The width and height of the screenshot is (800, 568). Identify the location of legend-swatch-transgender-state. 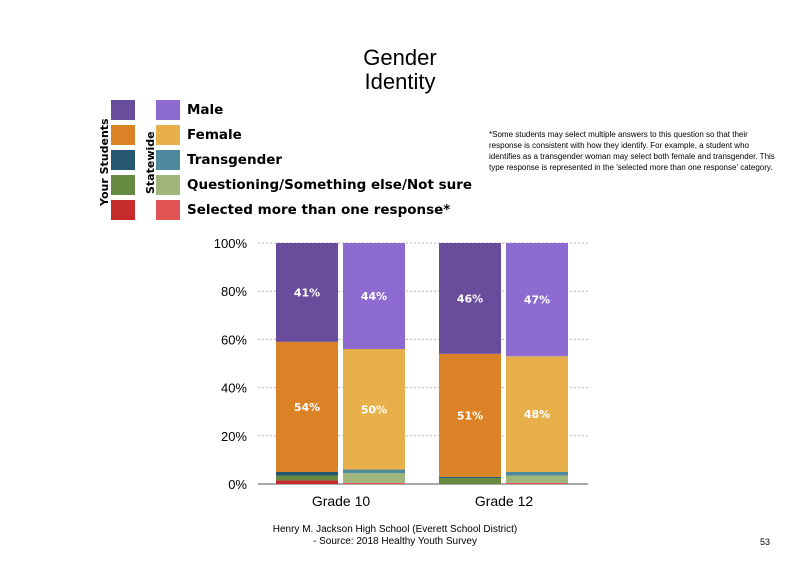
(168, 160).